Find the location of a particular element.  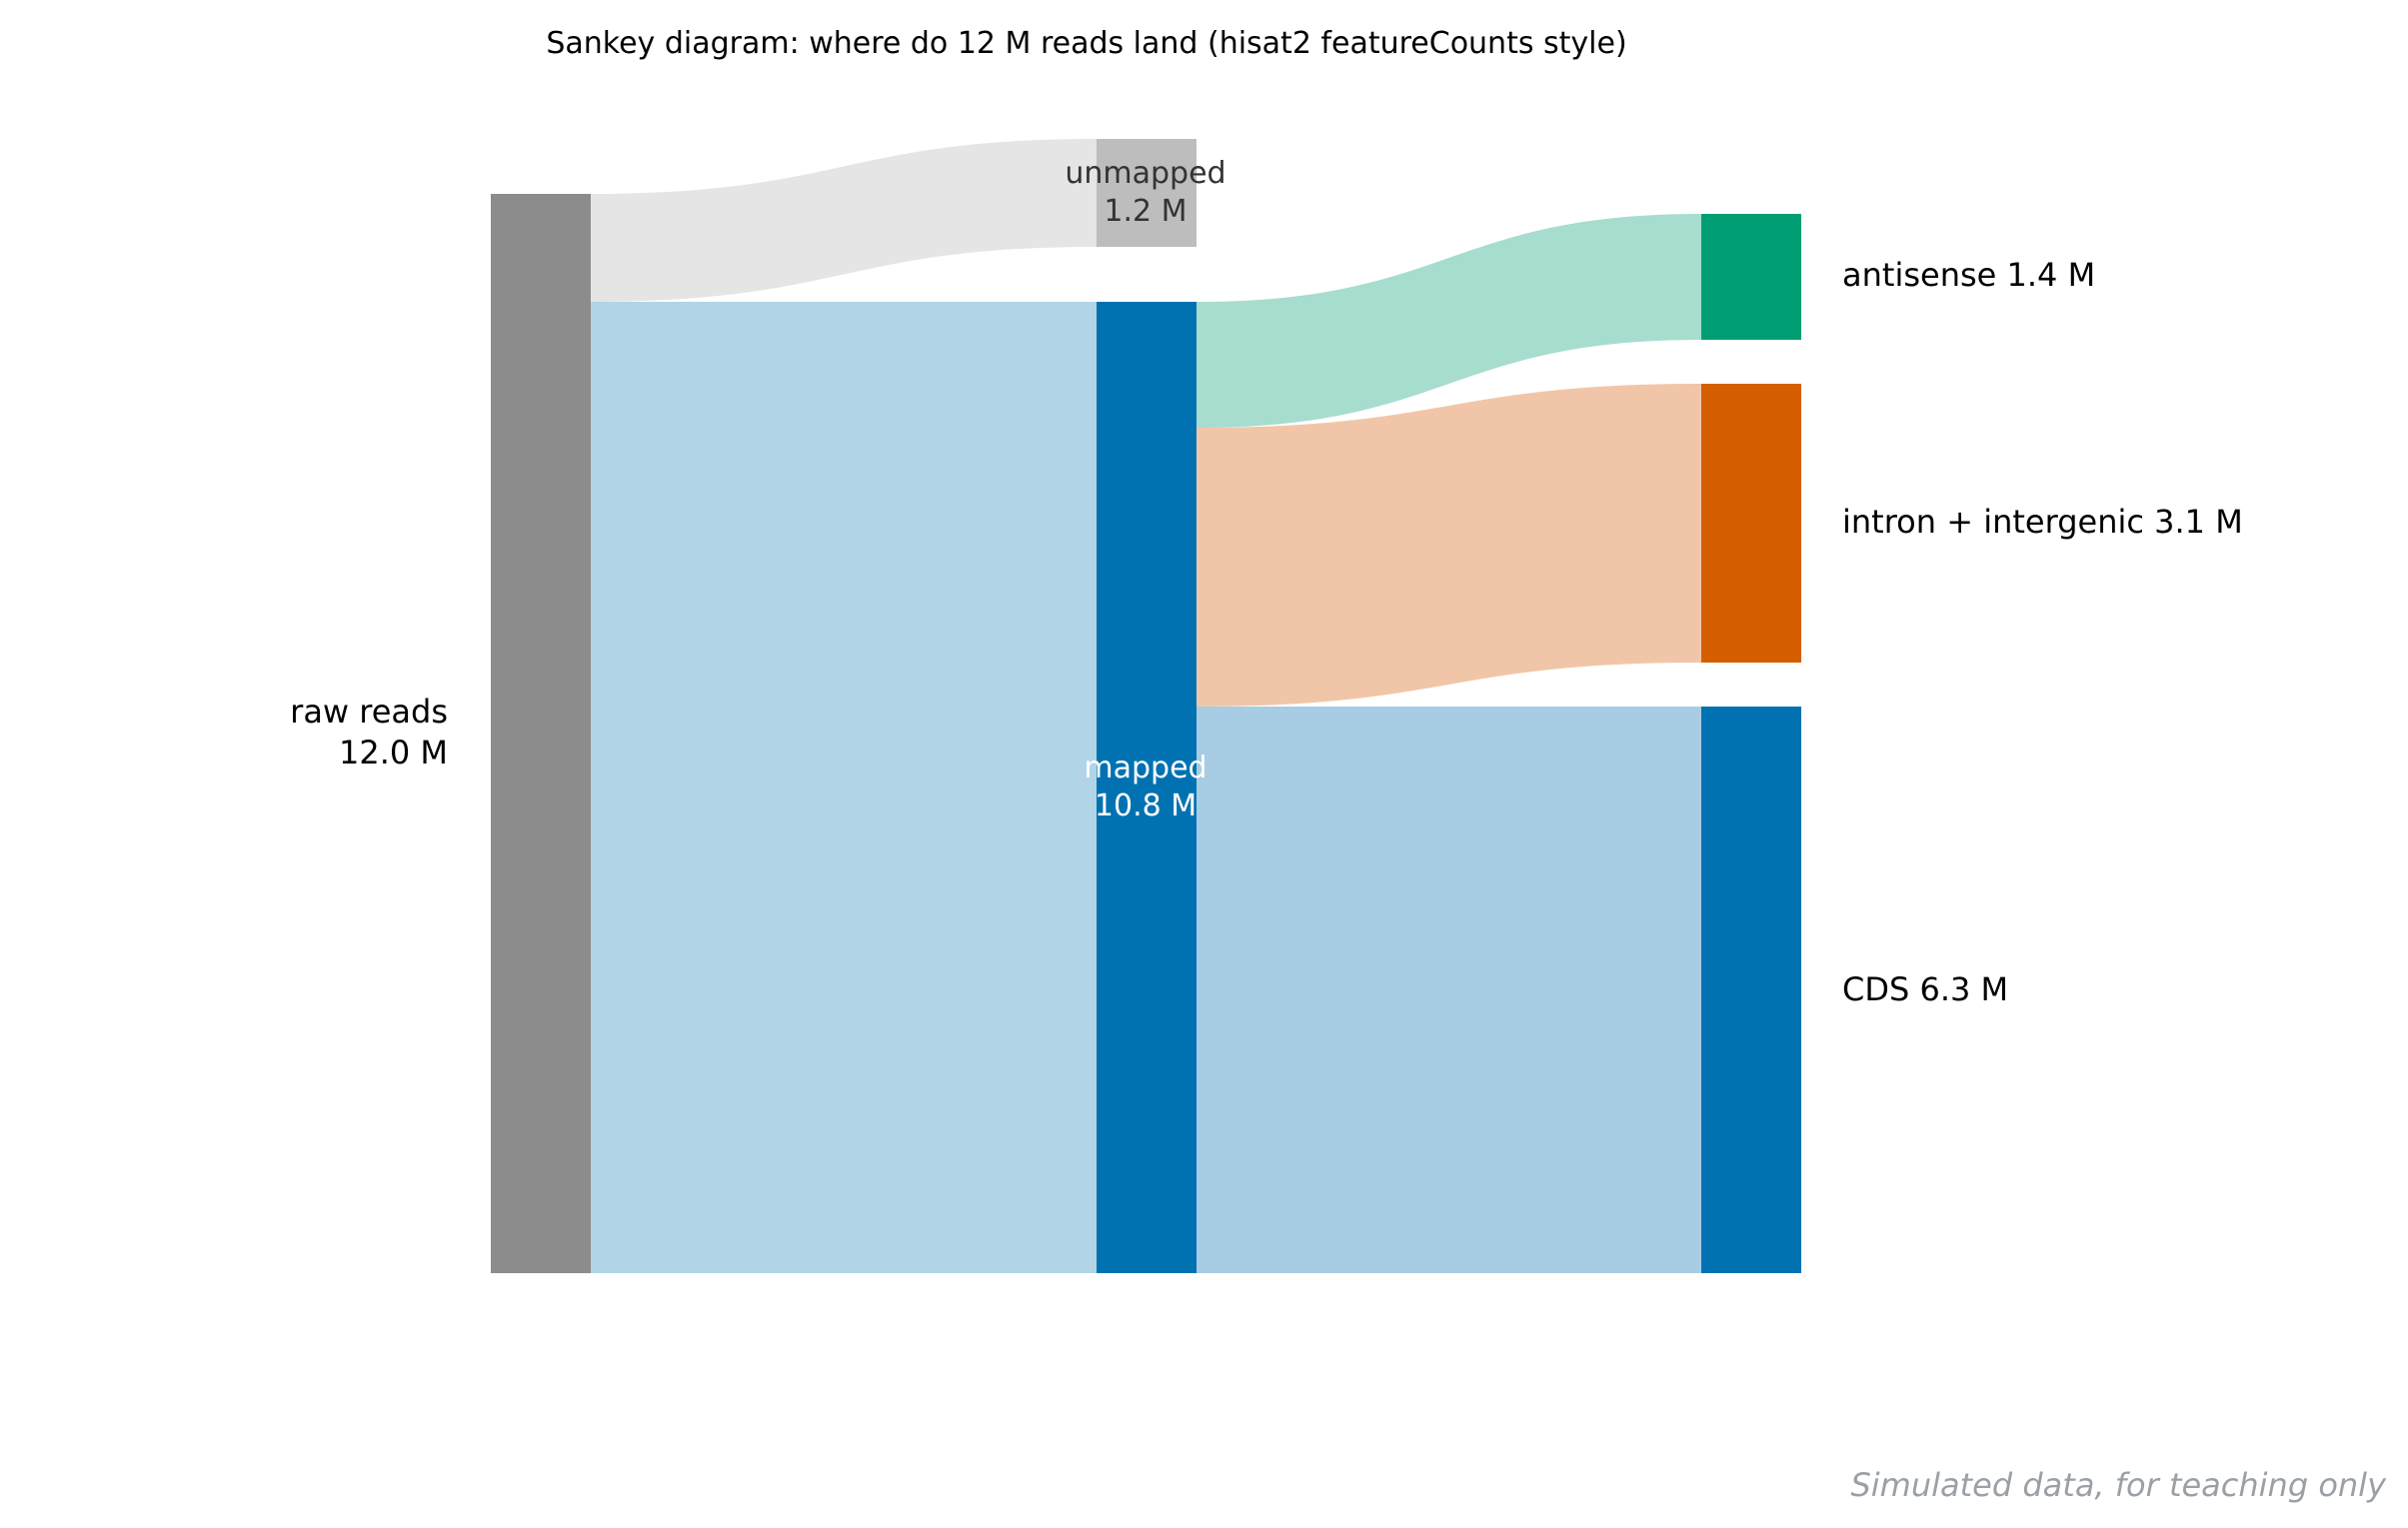

node-unmapped is located at coordinates (1147, 193).